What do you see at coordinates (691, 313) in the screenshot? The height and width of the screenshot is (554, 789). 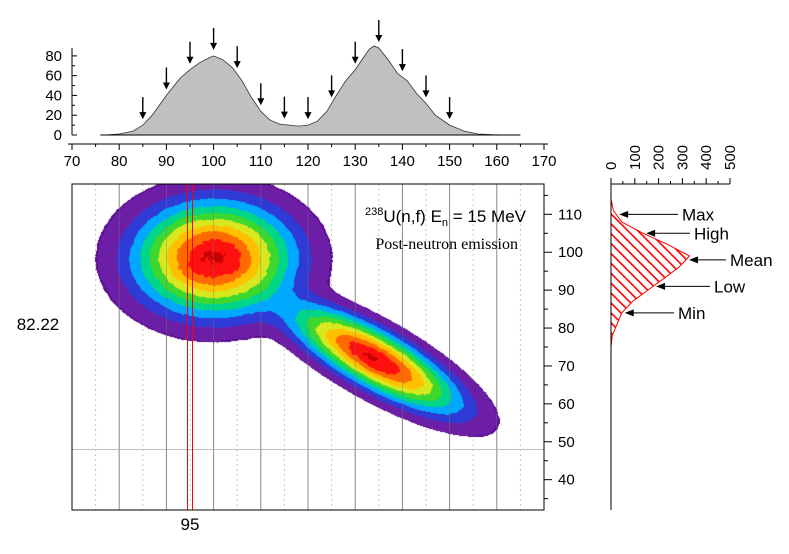 I see `annotation-label: Min` at bounding box center [691, 313].